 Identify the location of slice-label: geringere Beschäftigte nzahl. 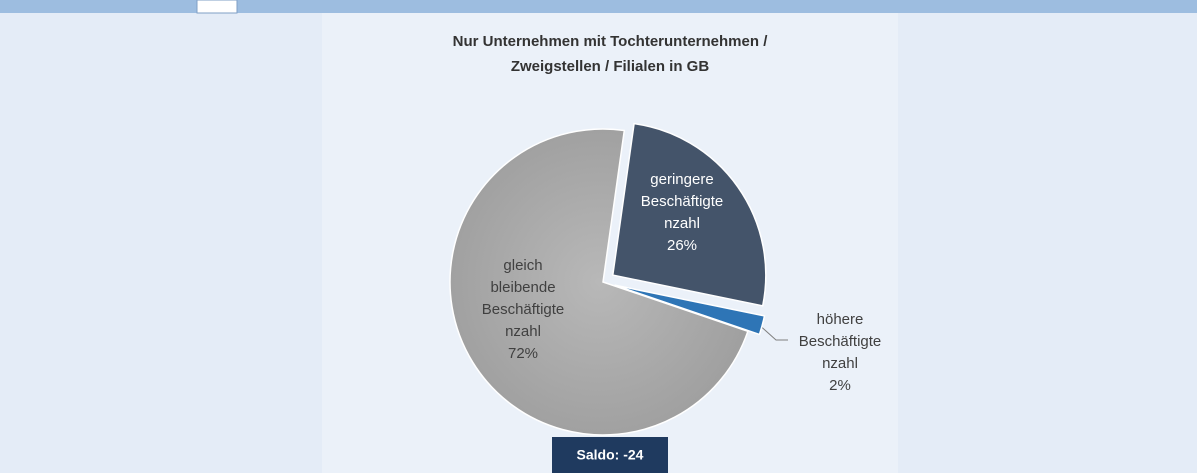
(682, 201).